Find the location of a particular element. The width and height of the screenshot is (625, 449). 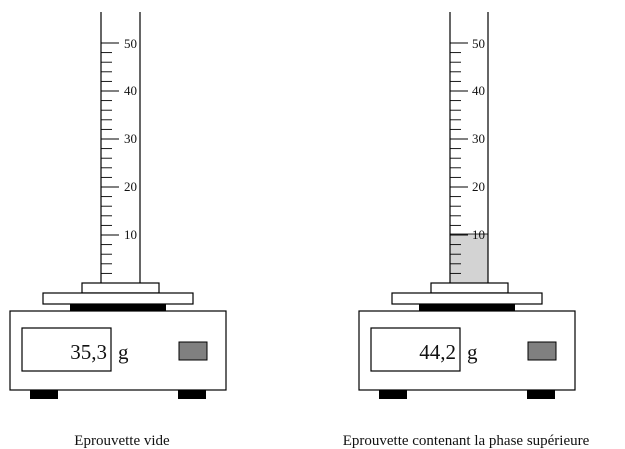

caption-empty: Eprouvette vide is located at coordinates (122, 441).